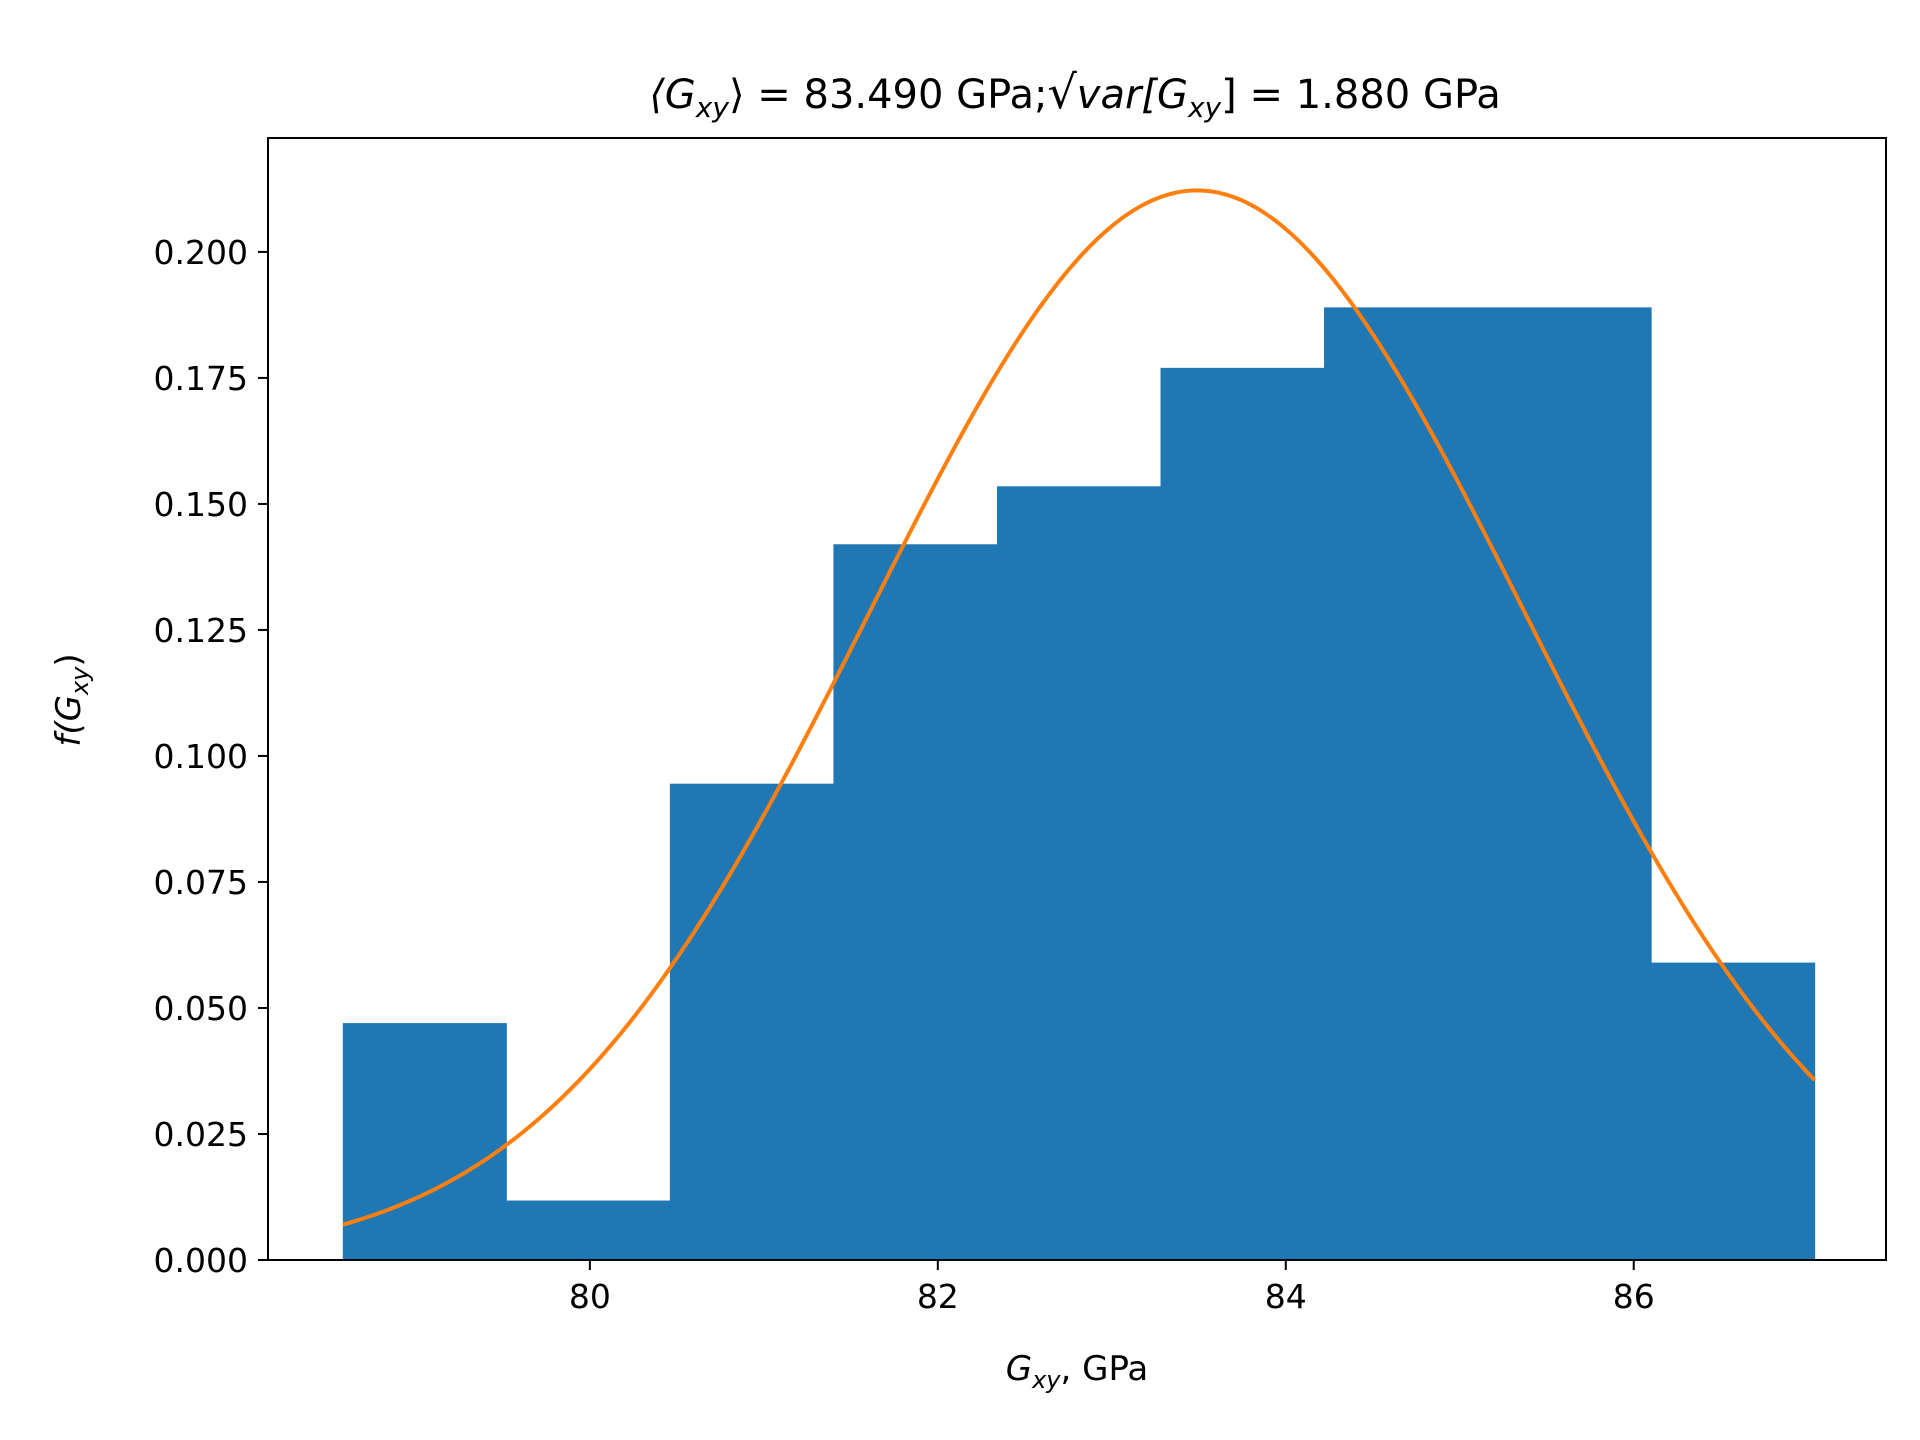 The height and width of the screenshot is (1440, 1920). I want to click on title-radical: √, so click(1062, 92).